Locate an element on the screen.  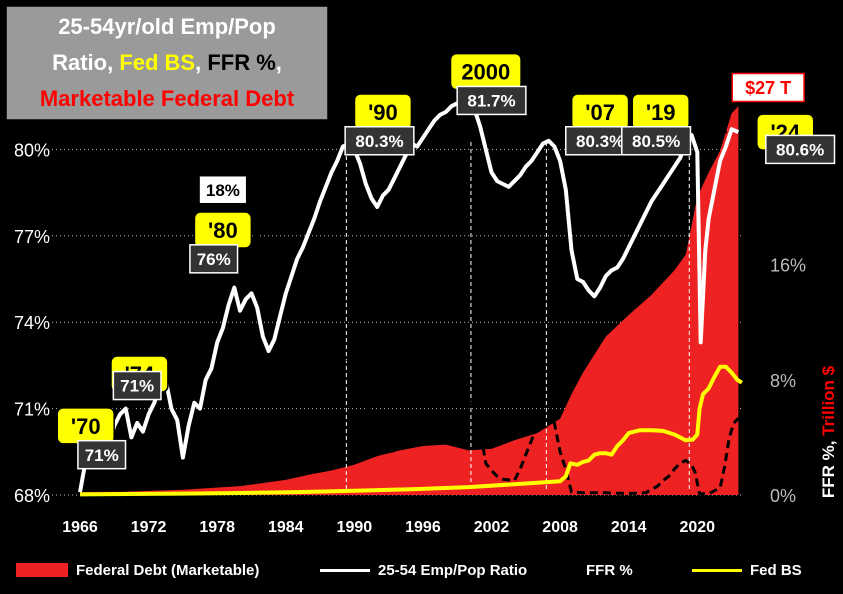
right-axis-tick-label: 0% is located at coordinates (783, 496).